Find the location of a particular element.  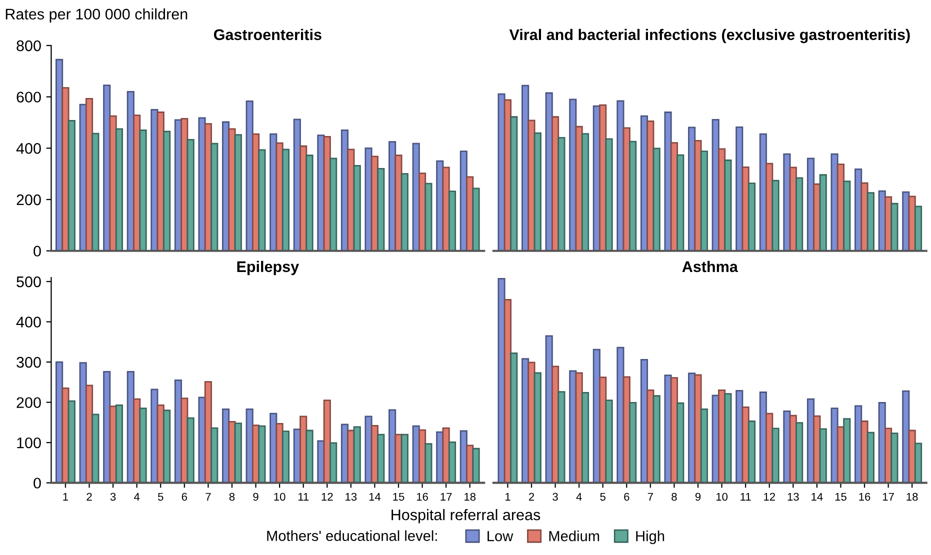

y-tick-label: 400 is located at coordinates (28, 148).